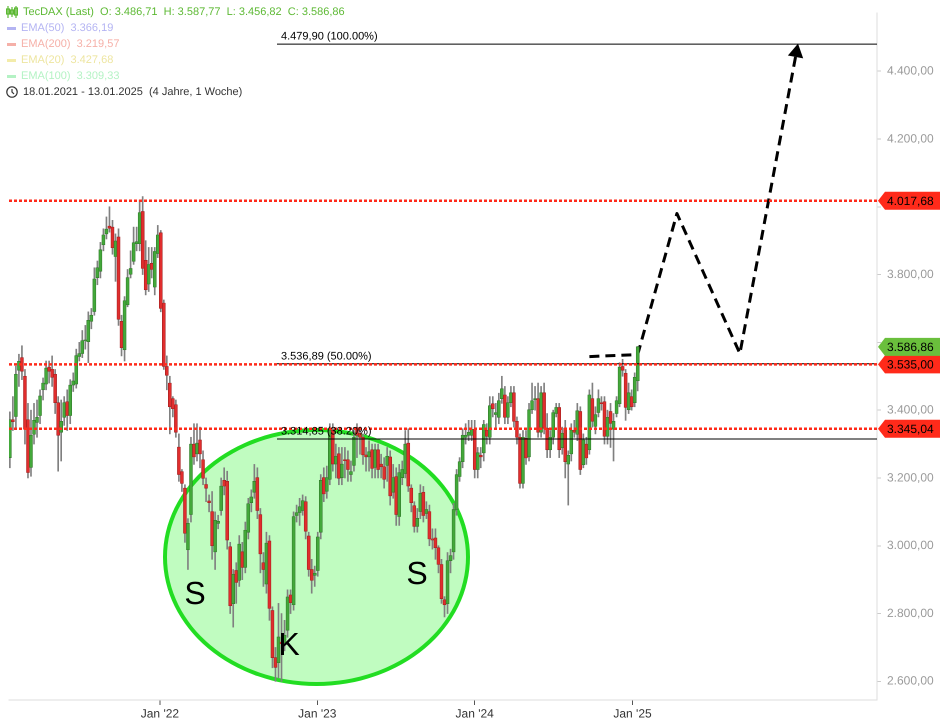  I want to click on x-tick-label: Jan '23, so click(317, 713).